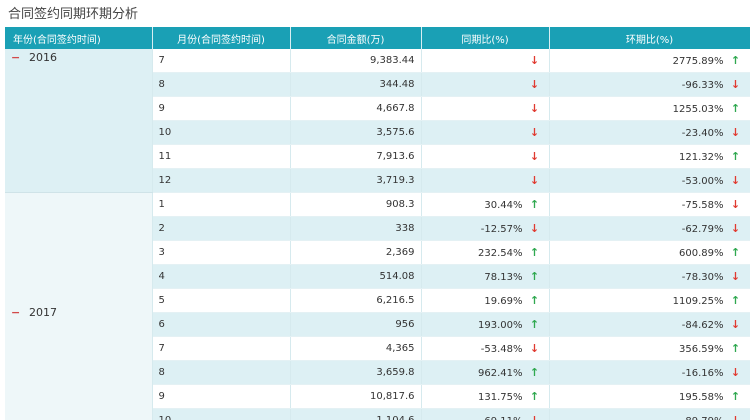 The width and height of the screenshot is (750, 420). What do you see at coordinates (221, 228) in the screenshot?
I see `month-cell: 2` at bounding box center [221, 228].